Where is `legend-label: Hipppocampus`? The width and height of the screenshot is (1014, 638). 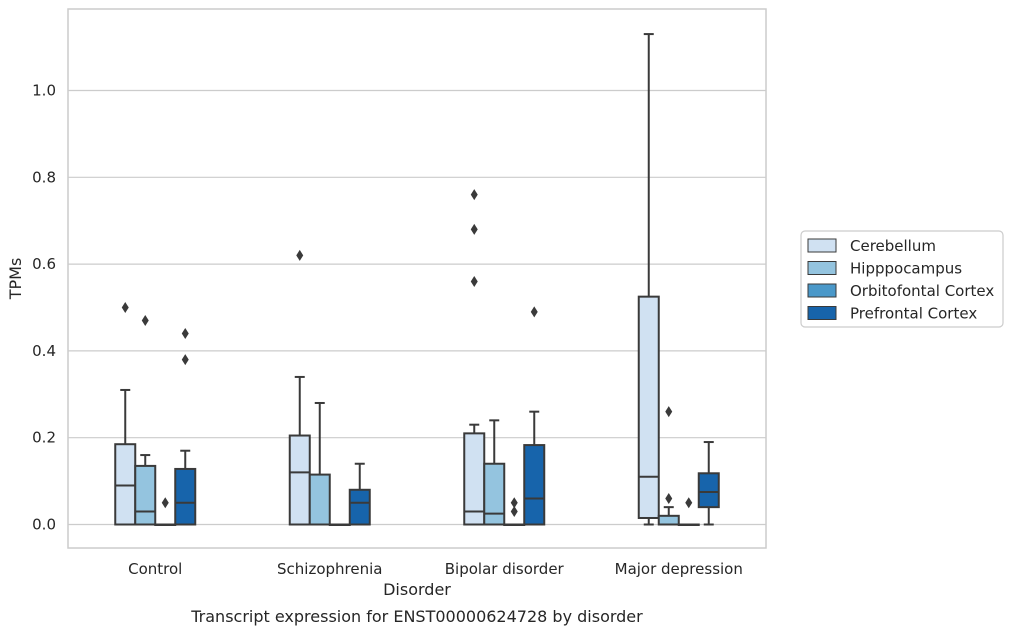 legend-label: Hipppocampus is located at coordinates (906, 269).